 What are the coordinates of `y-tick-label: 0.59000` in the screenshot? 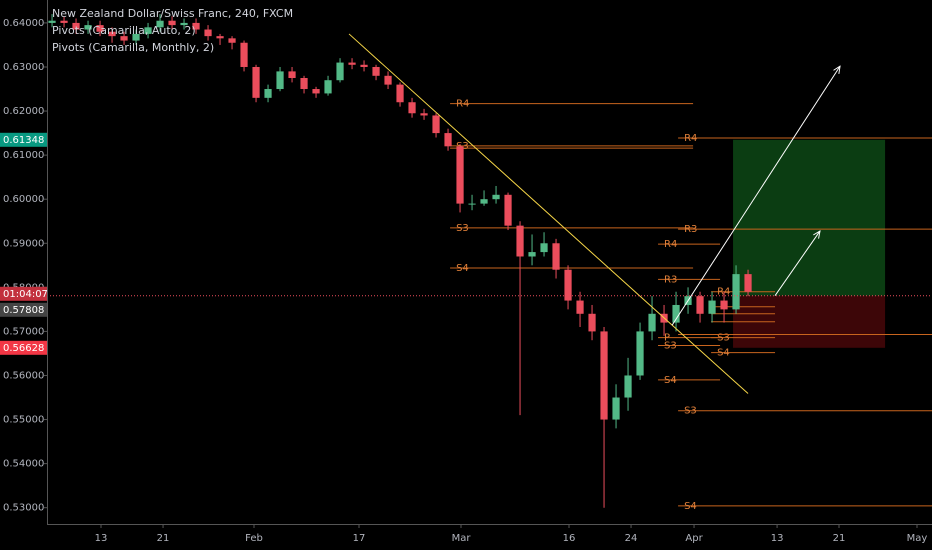 It's located at (23, 243).